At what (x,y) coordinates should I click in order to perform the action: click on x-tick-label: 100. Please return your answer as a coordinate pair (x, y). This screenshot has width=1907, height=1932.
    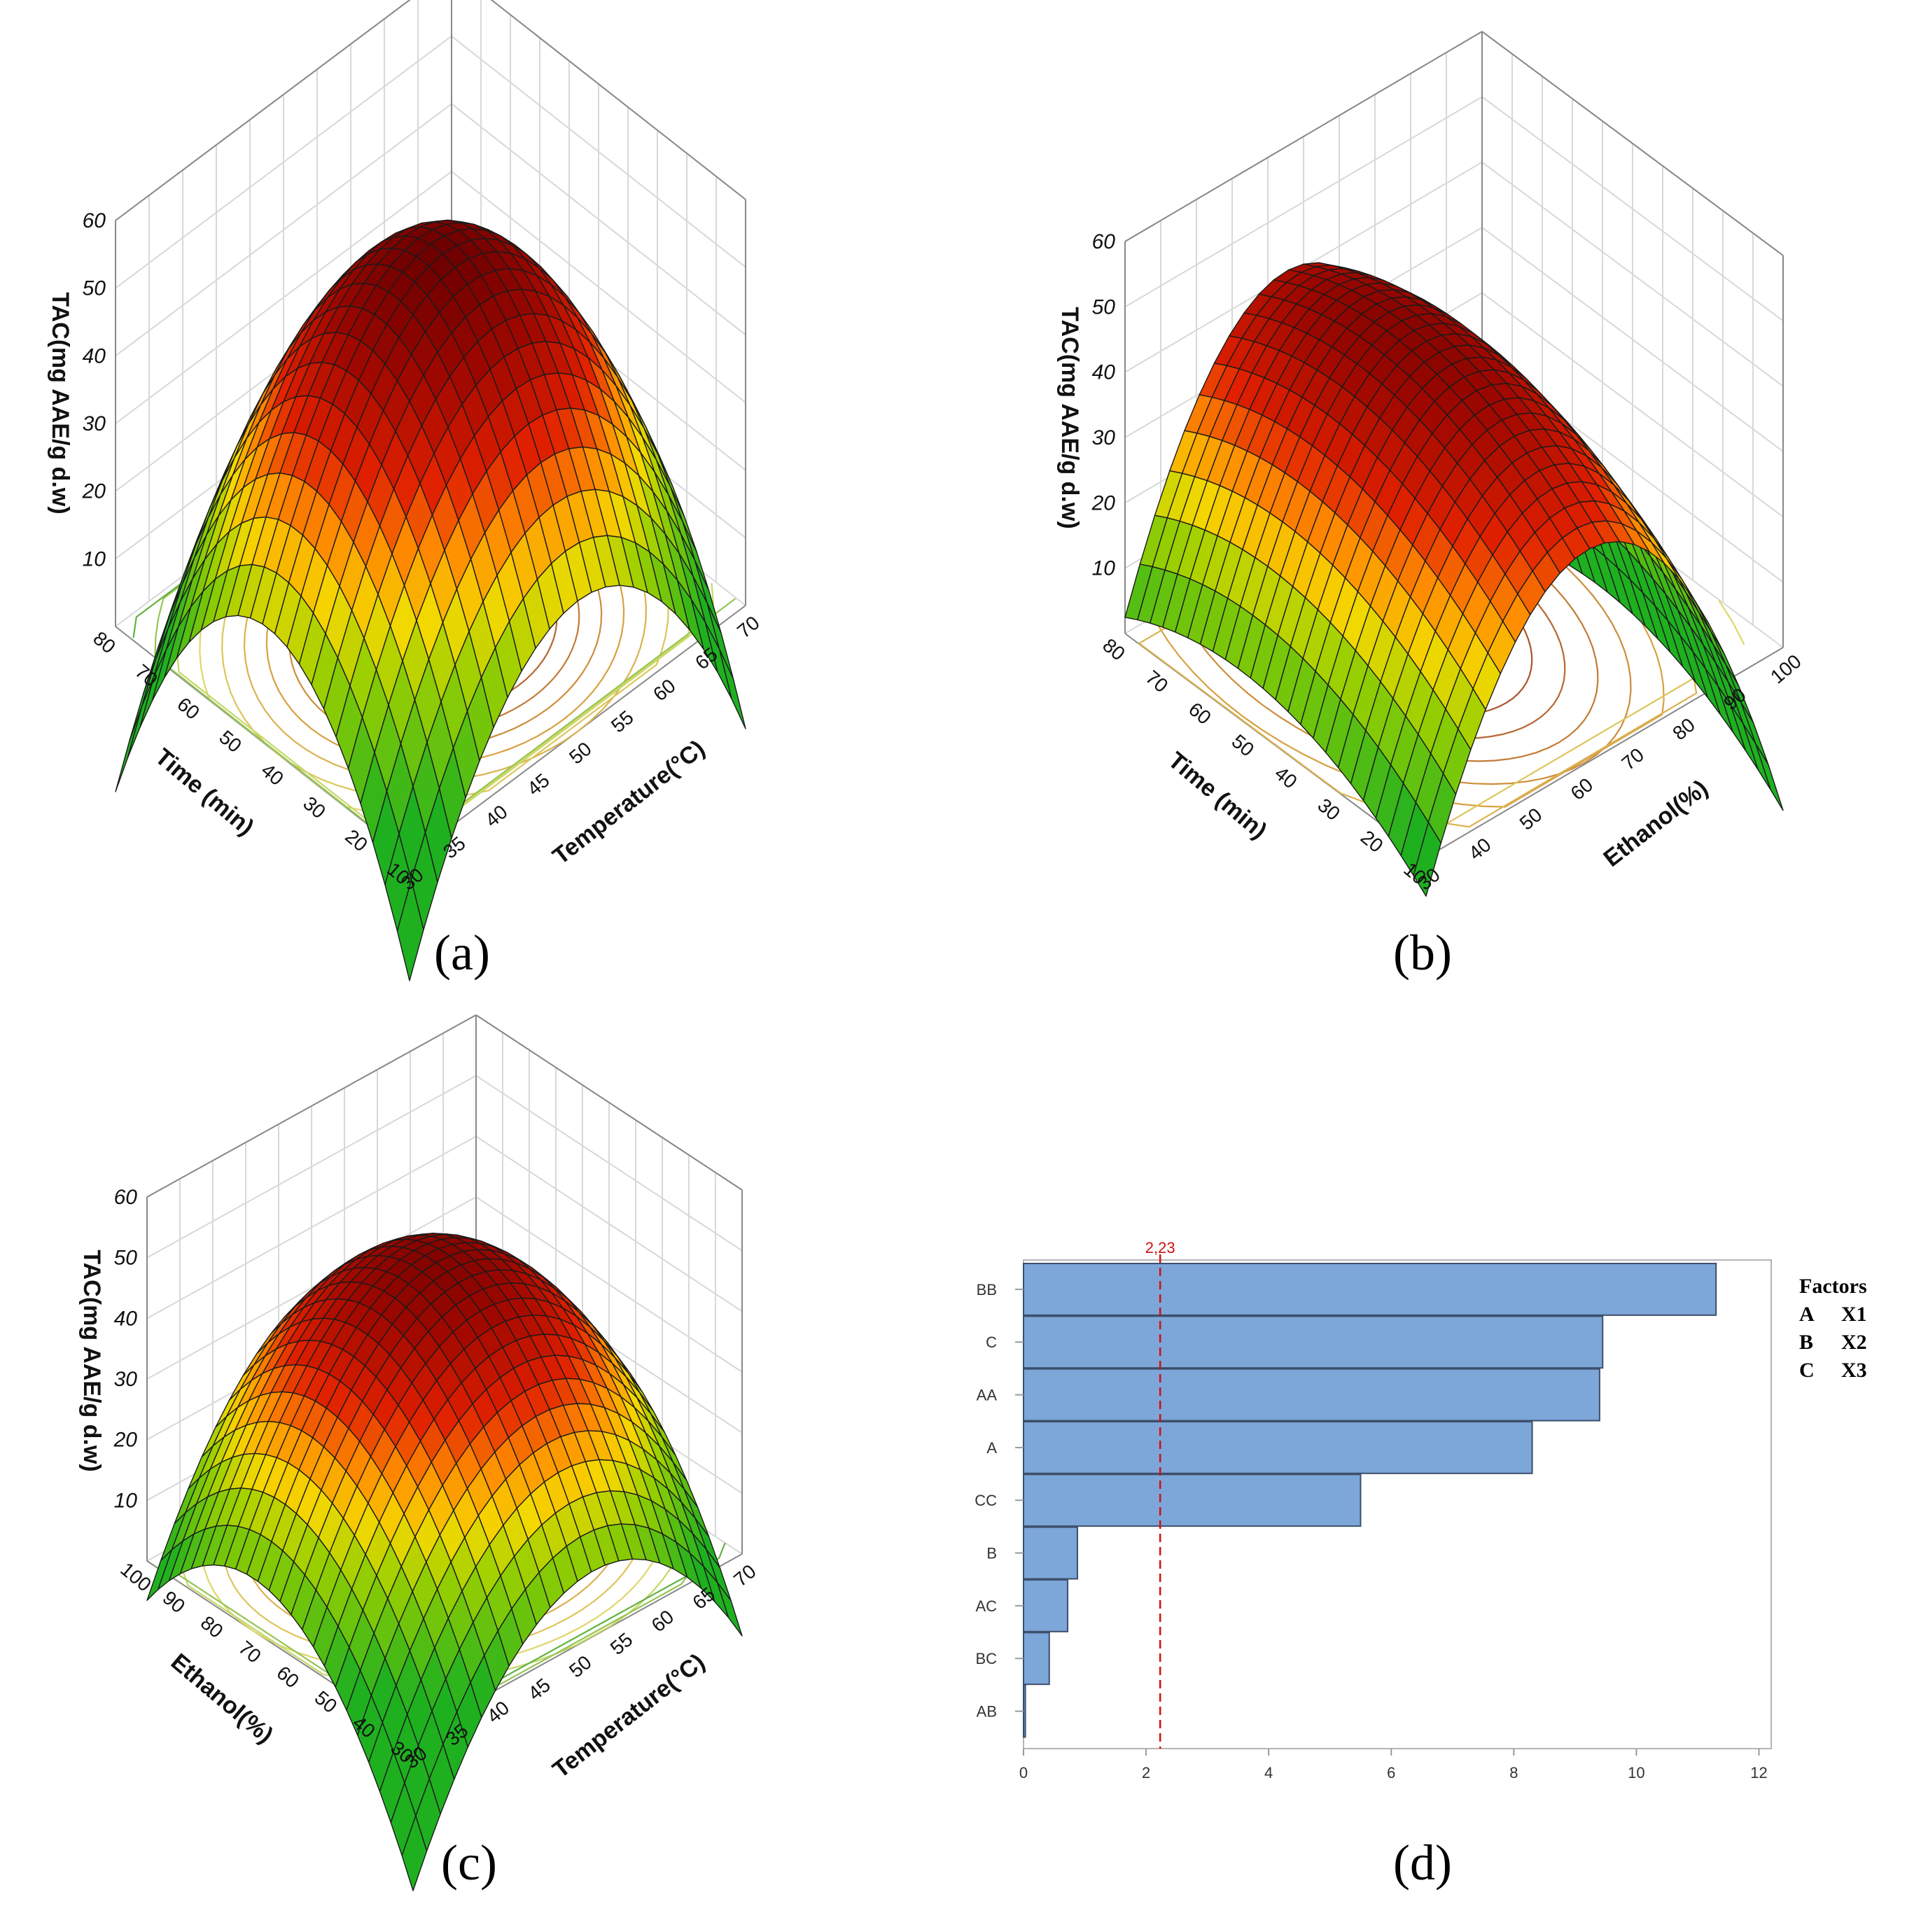
    Looking at the image, I should click on (135, 1577).